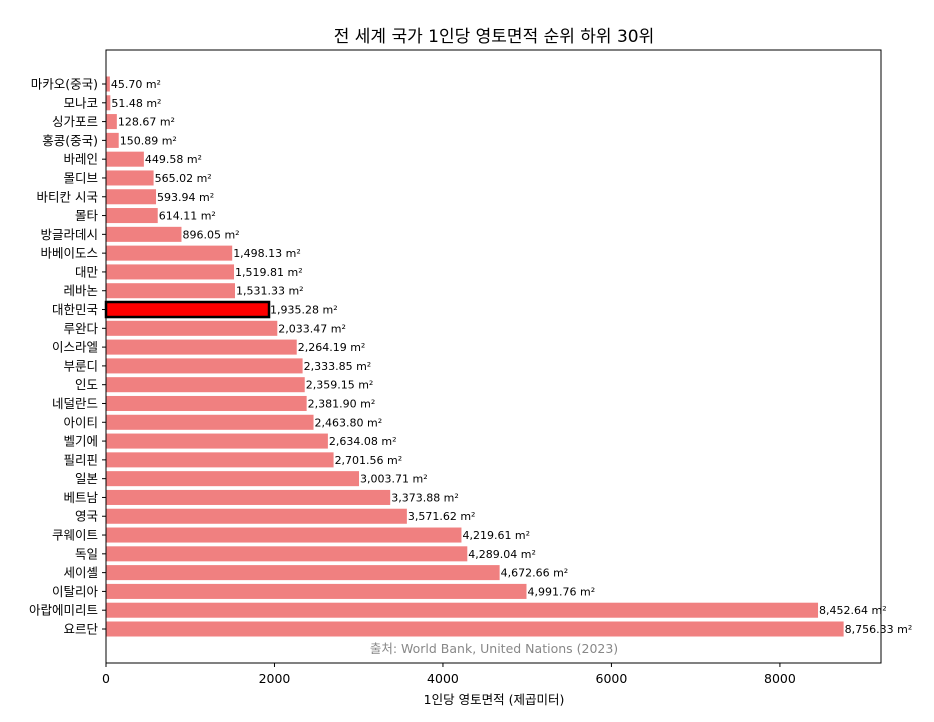 This screenshot has width=934, height=722. What do you see at coordinates (312, 328) in the screenshot?
I see `value-label: 2,033.47 m²` at bounding box center [312, 328].